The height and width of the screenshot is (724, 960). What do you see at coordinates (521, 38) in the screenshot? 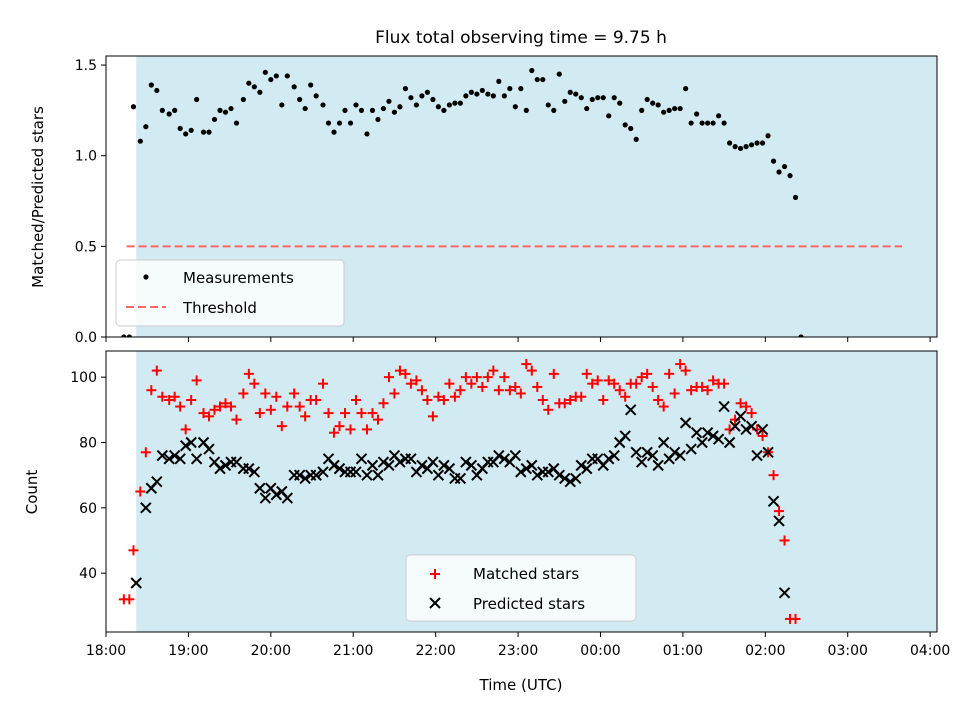
I see `chart-title: Flux total observing time = 9.75 h` at bounding box center [521, 38].